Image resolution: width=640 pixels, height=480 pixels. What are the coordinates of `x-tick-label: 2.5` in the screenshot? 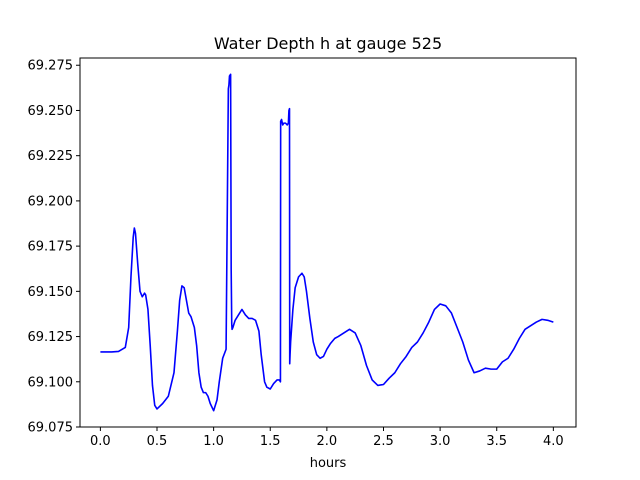 It's located at (383, 441).